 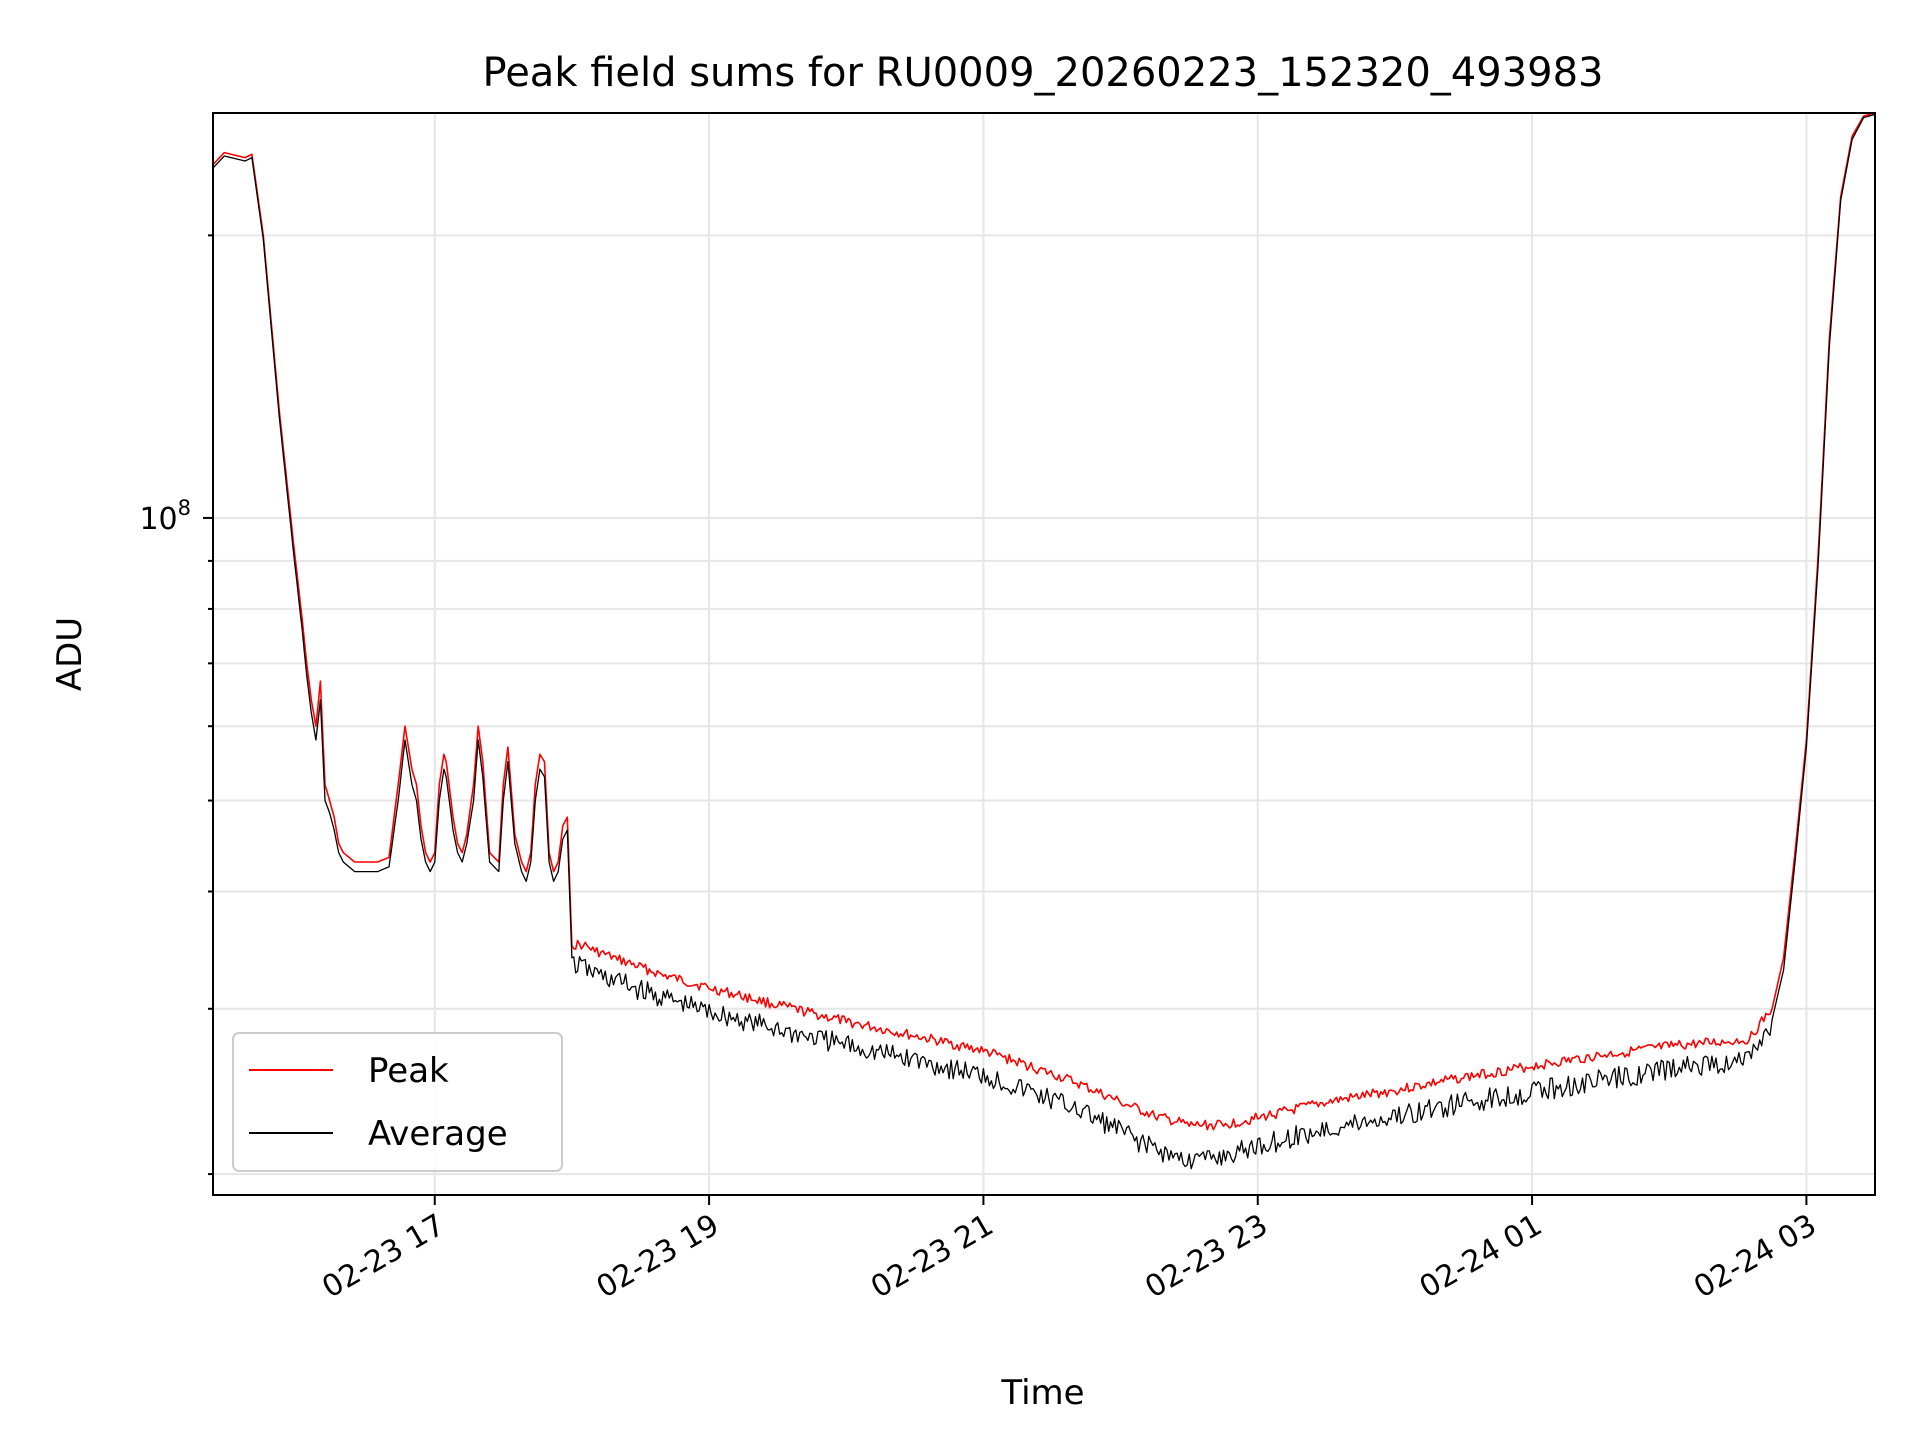 What do you see at coordinates (70, 654) in the screenshot?
I see `y-axis-label: ADU` at bounding box center [70, 654].